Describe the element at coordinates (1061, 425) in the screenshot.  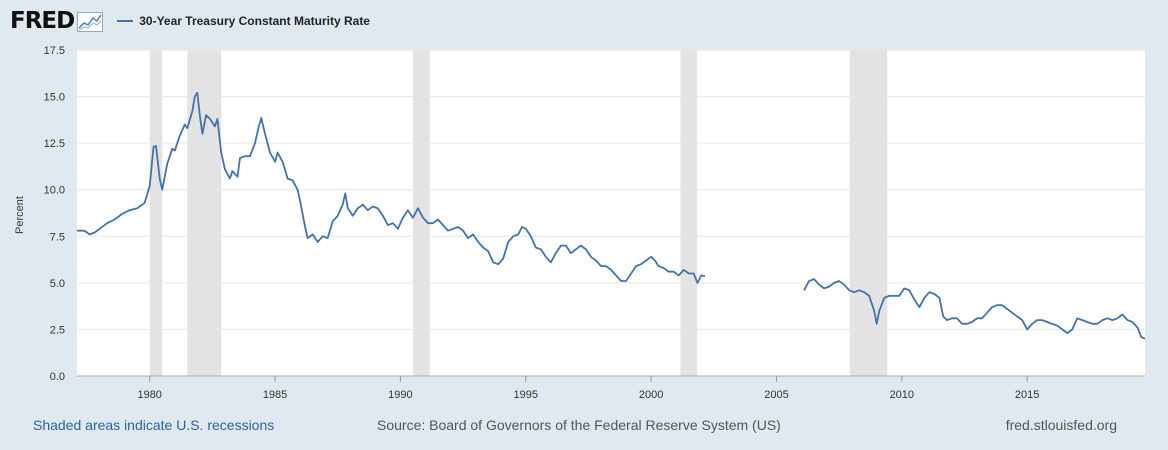
I see `fred-url: fred.stlouisfed.org` at that location.